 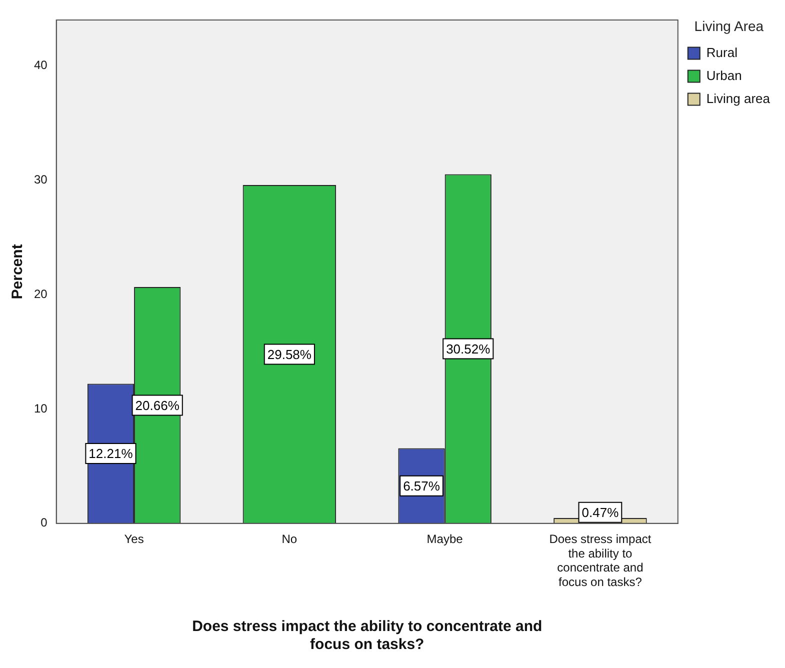 I want to click on legend-title: Living Area, so click(x=729, y=26).